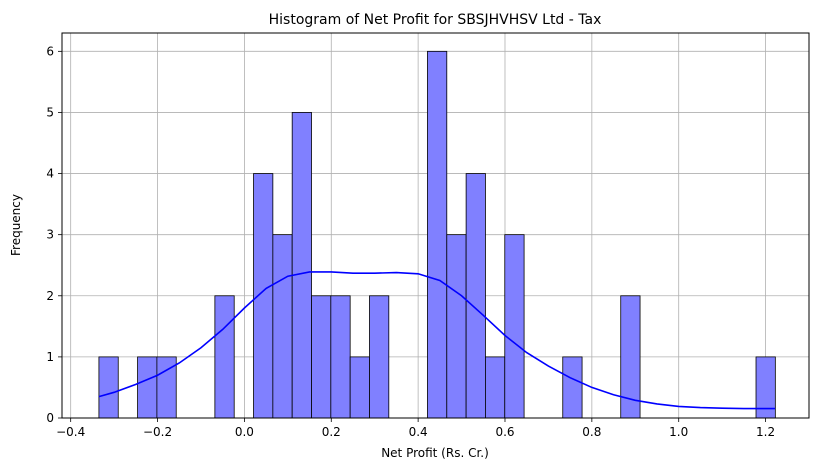  What do you see at coordinates (50, 174) in the screenshot?
I see `y-tick-label: 4` at bounding box center [50, 174].